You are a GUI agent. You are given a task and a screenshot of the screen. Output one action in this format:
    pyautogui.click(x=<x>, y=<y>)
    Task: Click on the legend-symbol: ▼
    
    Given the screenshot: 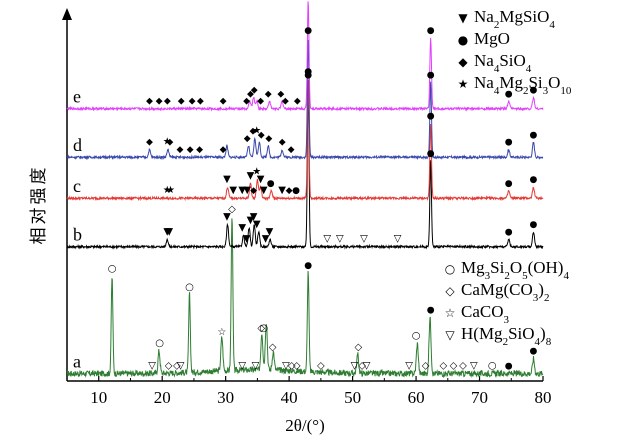 What is the action you would take?
    pyautogui.click(x=463, y=18)
    